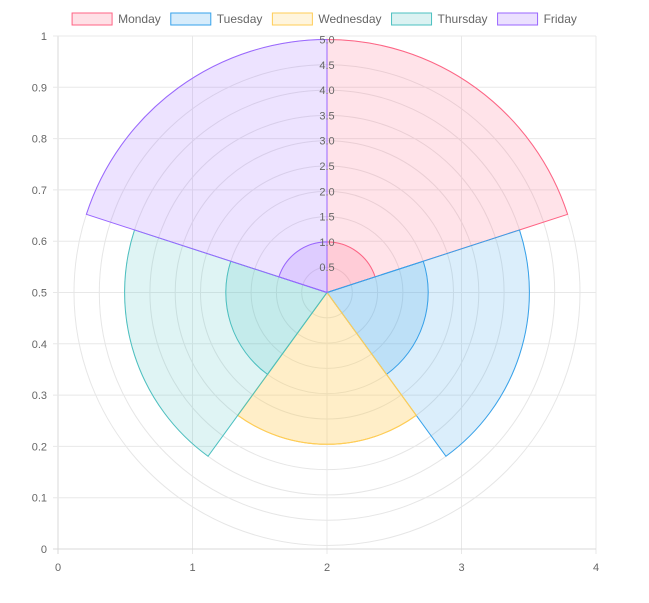 This screenshot has height=603, width=649. Describe the element at coordinates (326, 116) in the screenshot. I see `radial-tick-label: 3.5` at that location.